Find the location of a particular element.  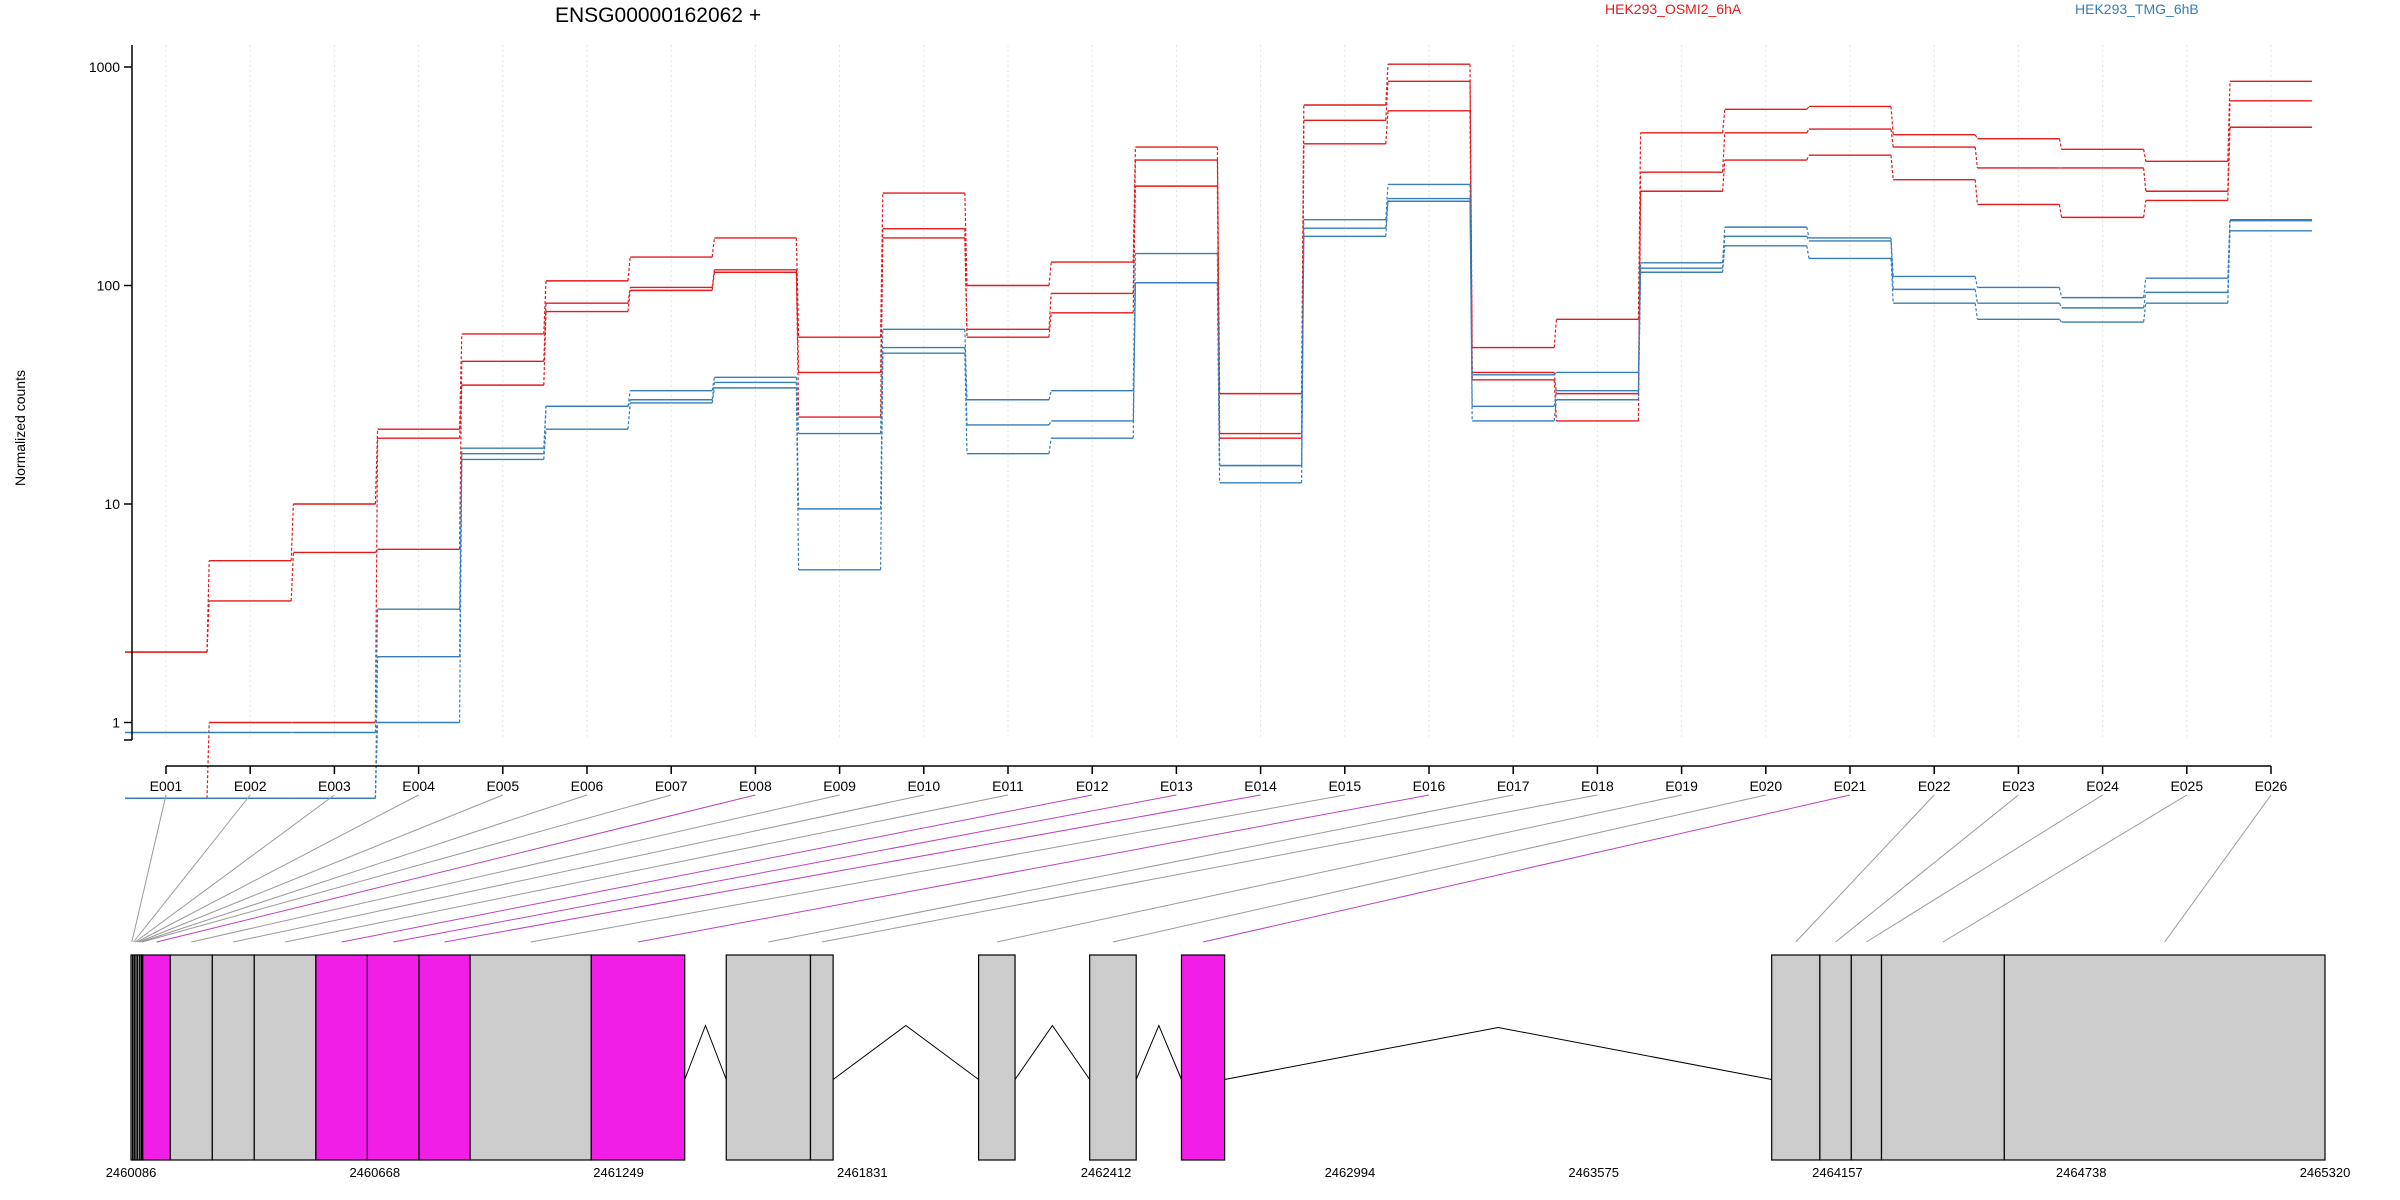

exon-connectors is located at coordinates (1201, 868).